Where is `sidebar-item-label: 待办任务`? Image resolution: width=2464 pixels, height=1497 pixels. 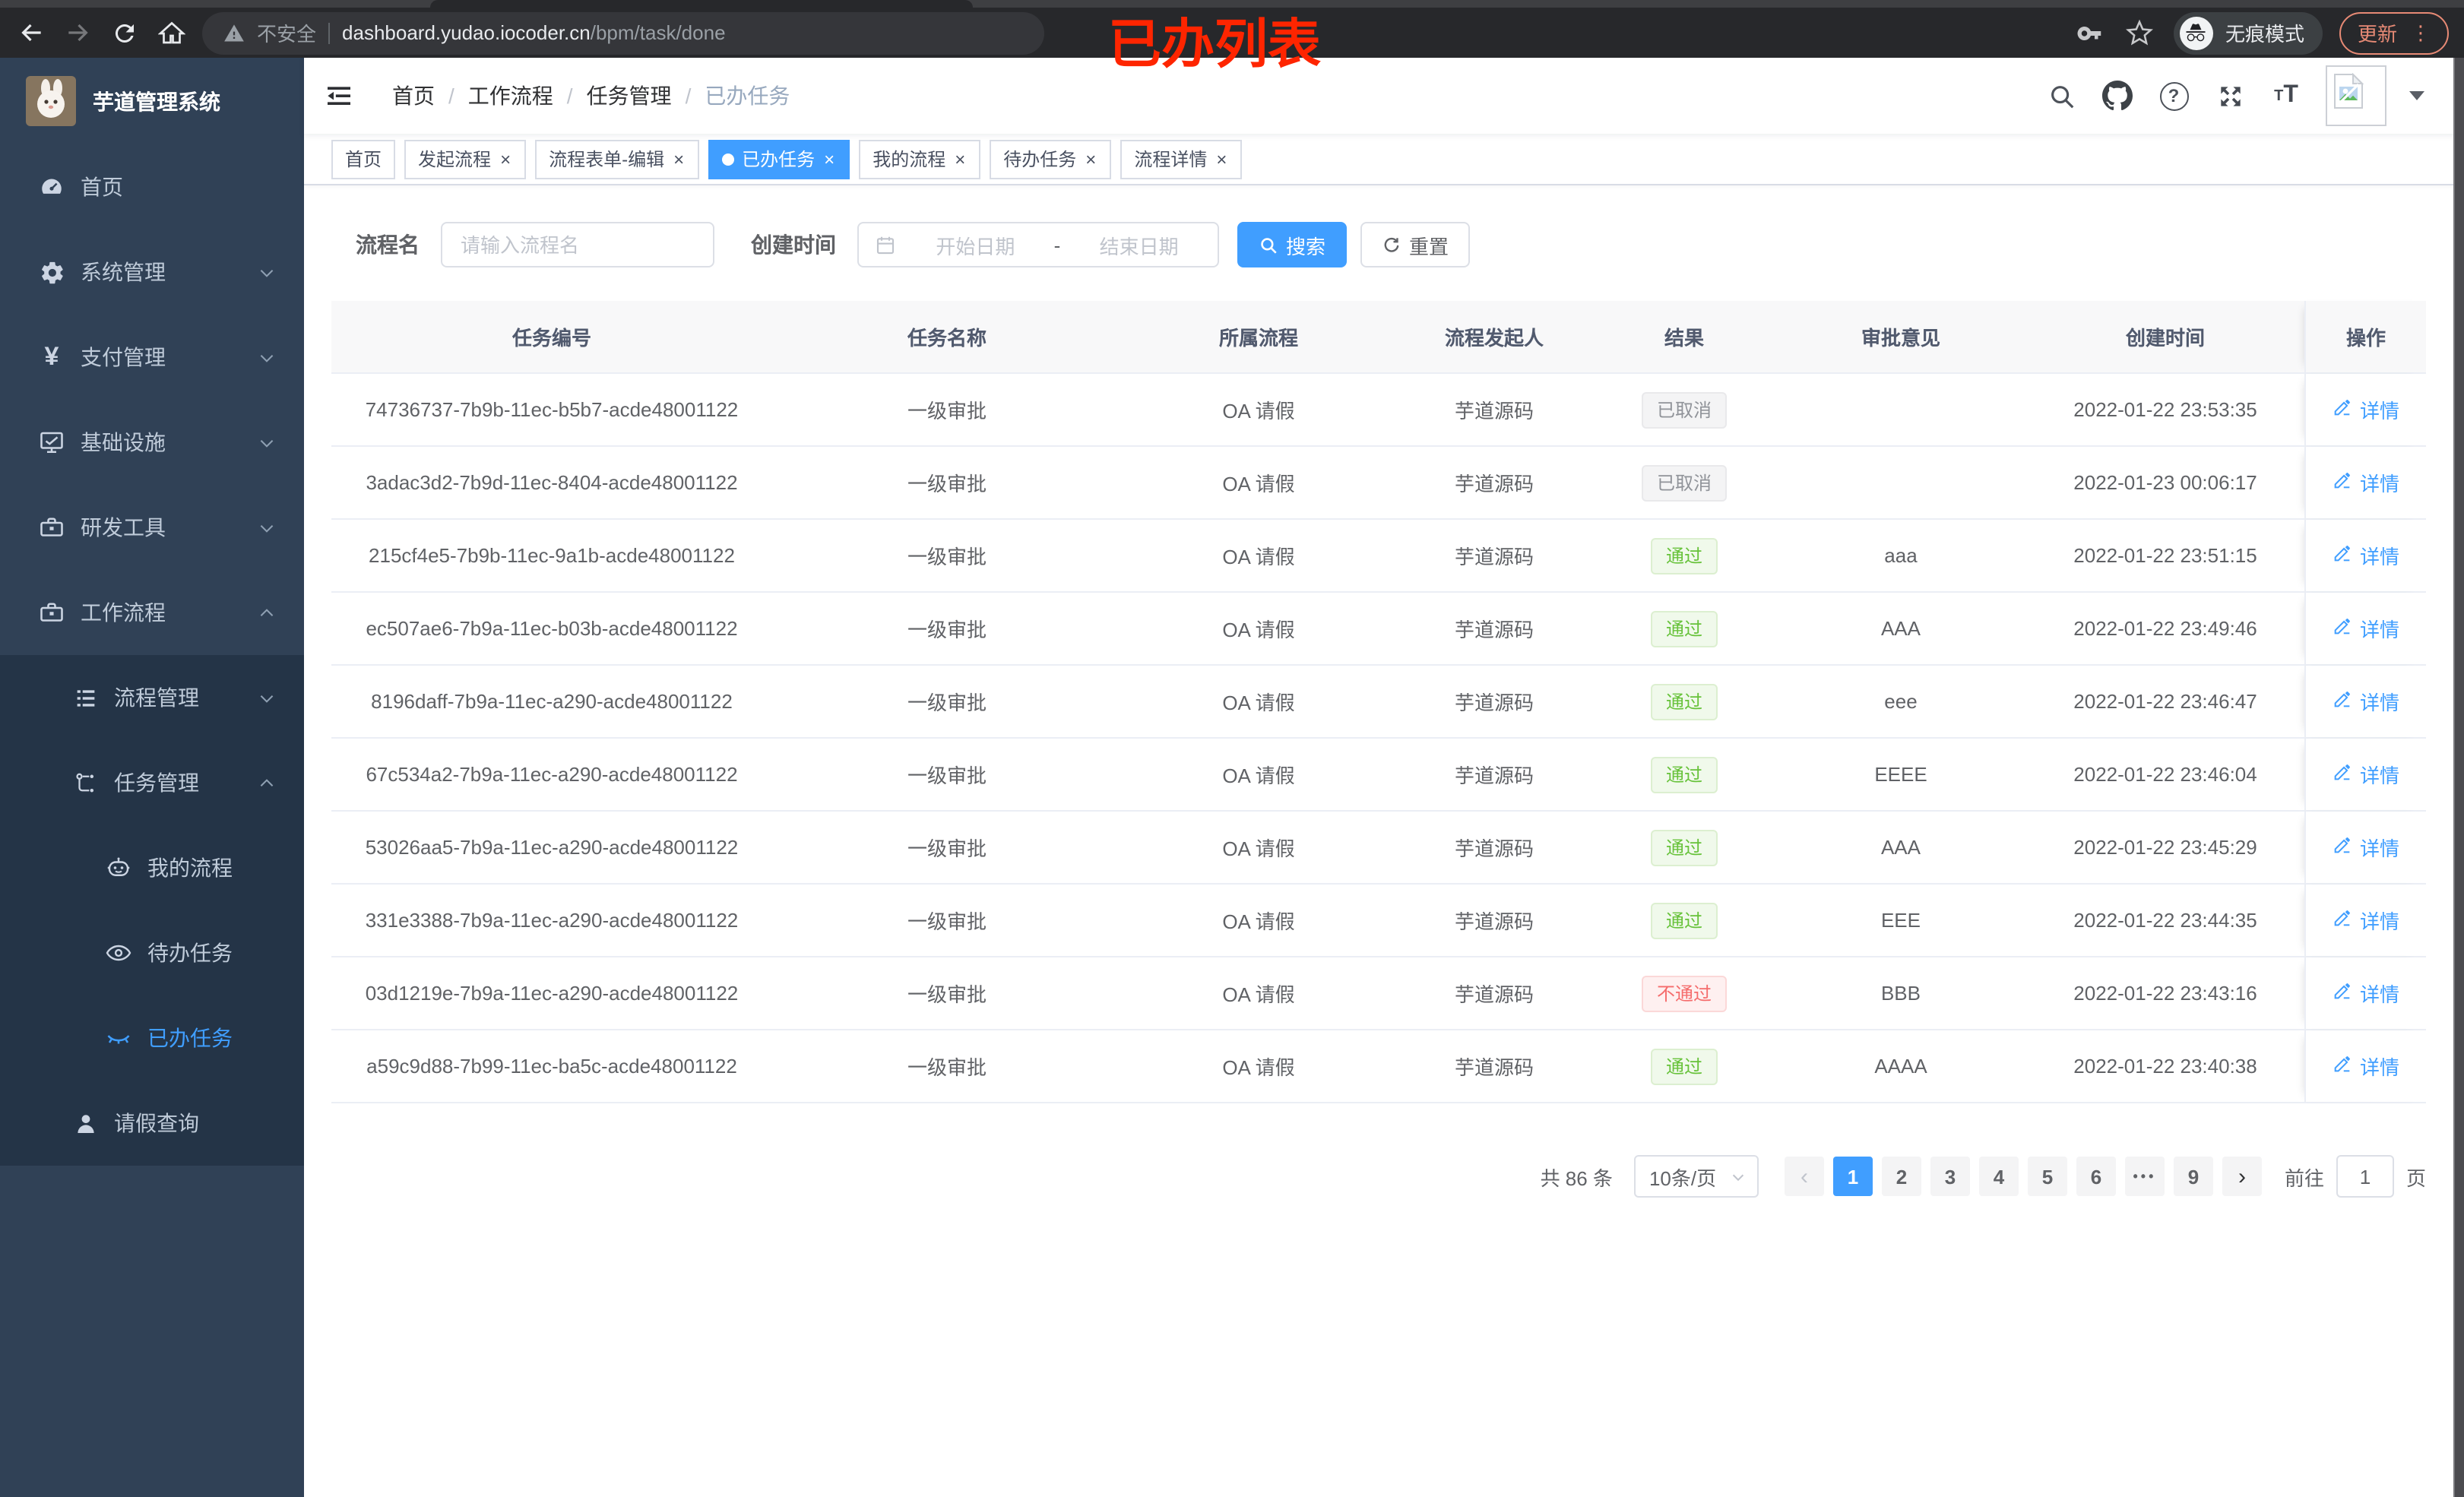 sidebar-item-label: 待办任务 is located at coordinates (190, 953).